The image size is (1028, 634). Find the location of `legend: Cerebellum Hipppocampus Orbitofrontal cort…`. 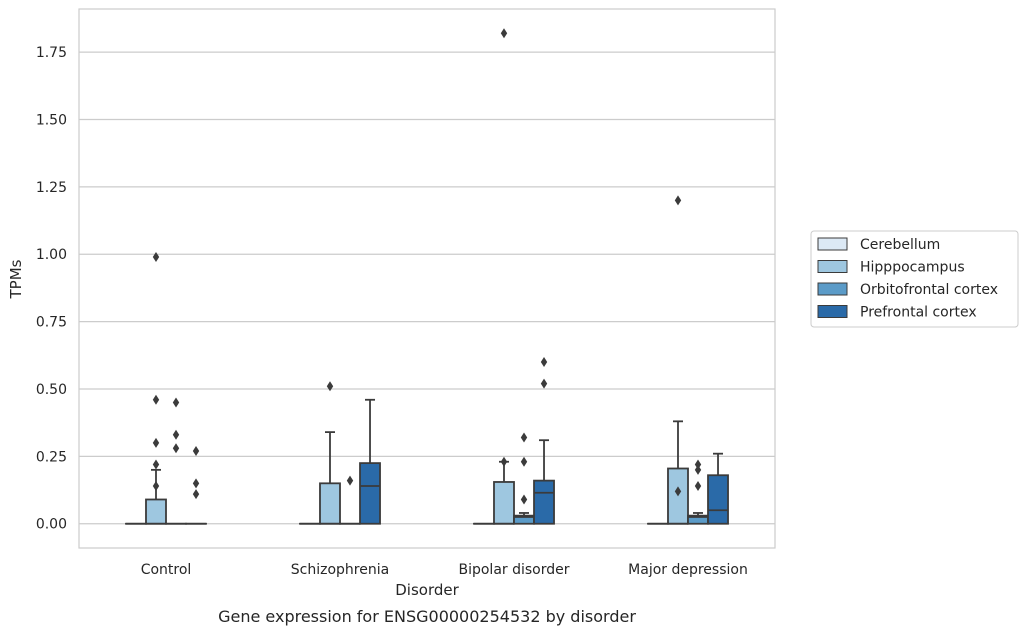

legend: Cerebellum Hipppocampus Orbitofrontal cort… is located at coordinates (914, 279).